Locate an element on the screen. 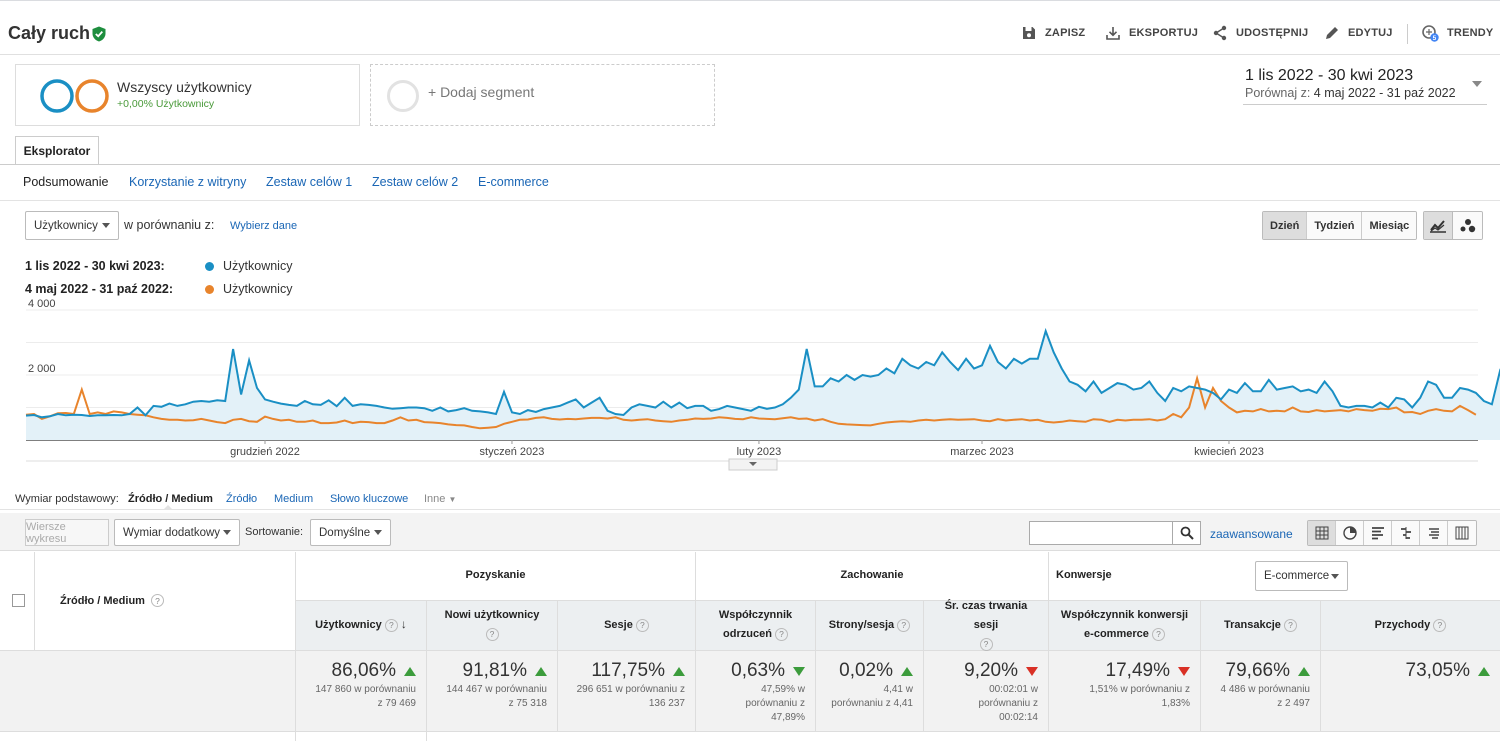  motion-chart-view-button is located at coordinates (1467, 225).